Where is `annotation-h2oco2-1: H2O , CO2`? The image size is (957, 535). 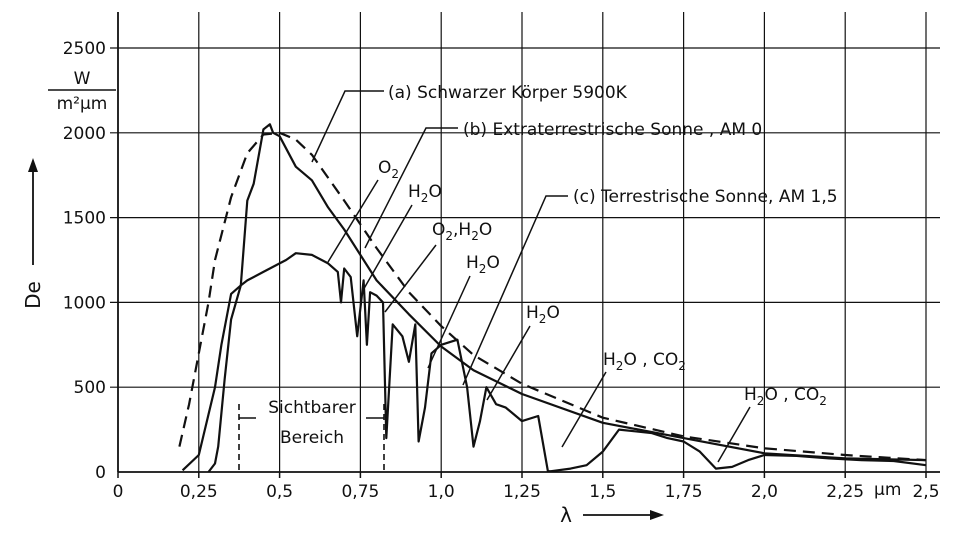
annotation-h2oco2-1: H2O , CO2 is located at coordinates (644, 361).